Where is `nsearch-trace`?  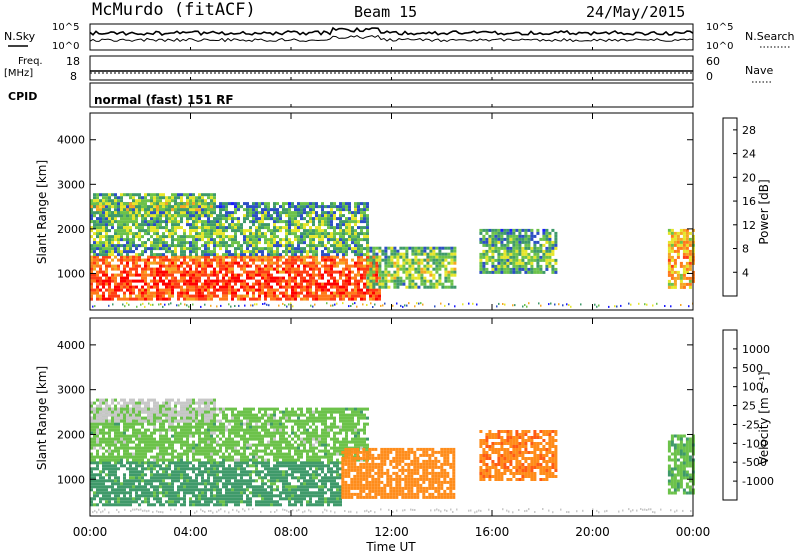
nsearch-trace is located at coordinates (391, 38).